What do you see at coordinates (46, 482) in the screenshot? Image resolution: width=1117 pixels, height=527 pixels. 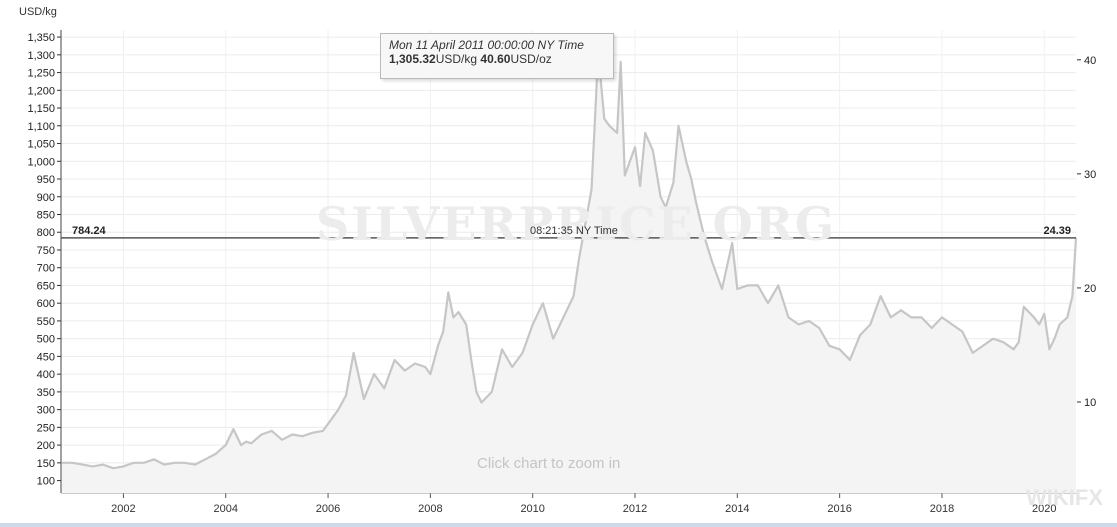 I see `y-left-tick-label: 100` at bounding box center [46, 482].